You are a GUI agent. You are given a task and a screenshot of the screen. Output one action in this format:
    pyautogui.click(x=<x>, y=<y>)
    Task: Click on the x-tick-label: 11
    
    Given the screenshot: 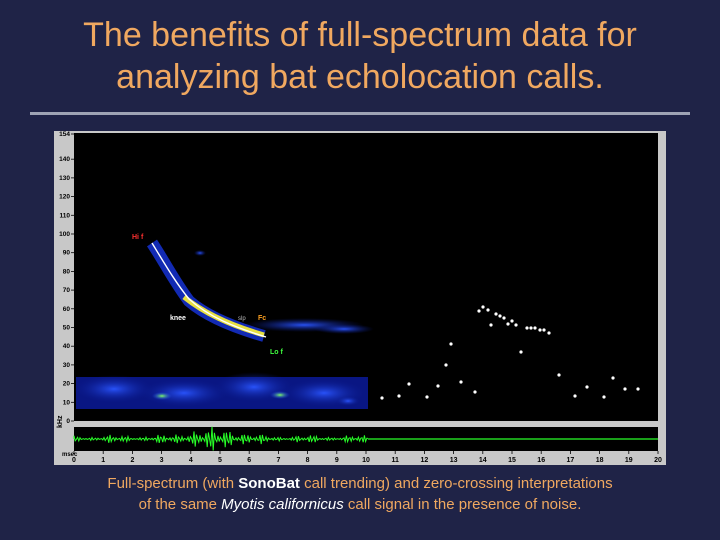 What is the action you would take?
    pyautogui.click(x=395, y=460)
    